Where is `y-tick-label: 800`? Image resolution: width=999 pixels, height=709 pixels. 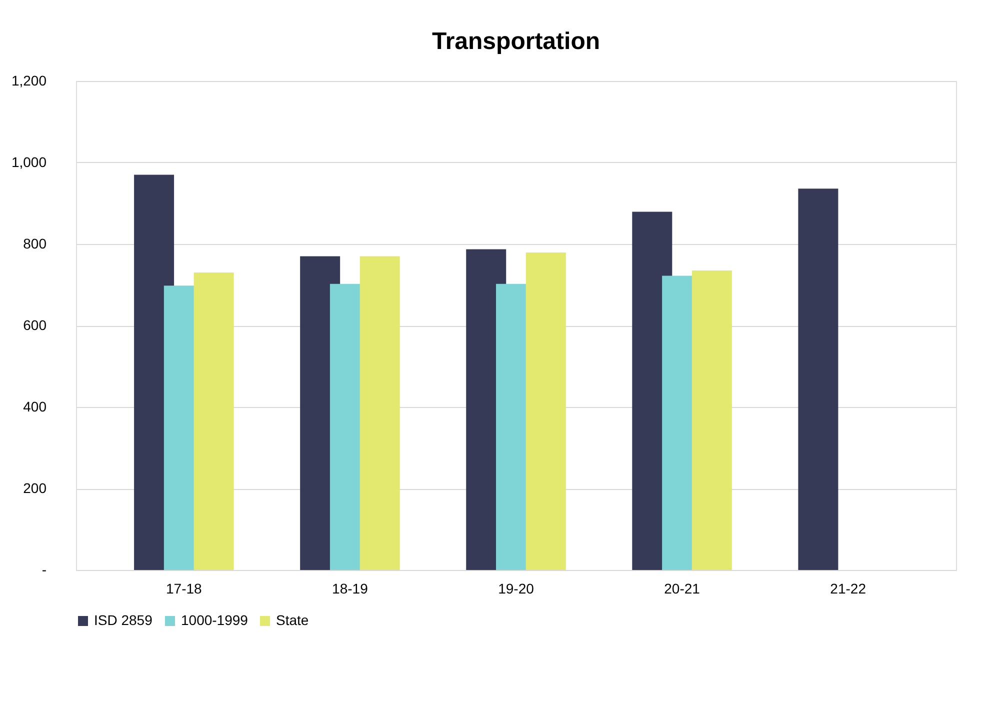
y-tick-label: 800 is located at coordinates (35, 244).